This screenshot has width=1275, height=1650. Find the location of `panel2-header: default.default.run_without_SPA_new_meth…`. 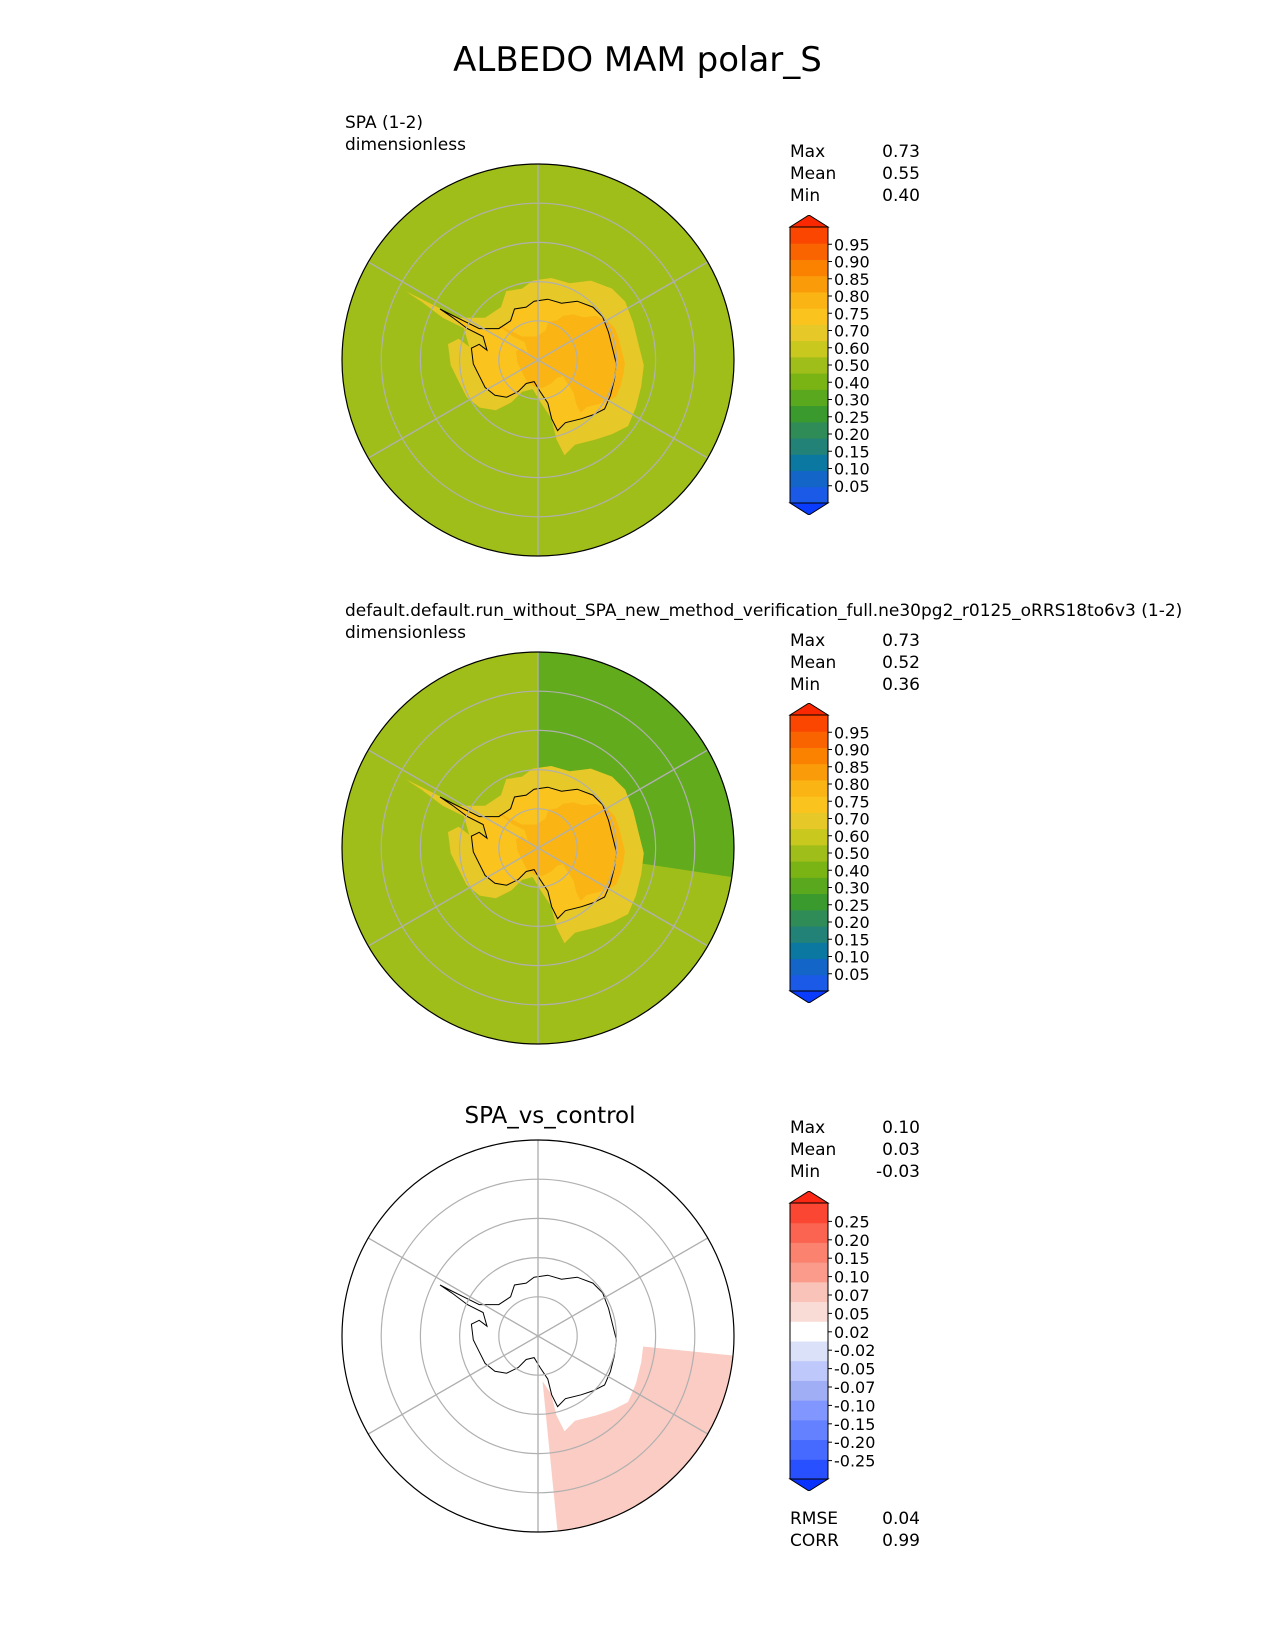

panel2-header: default.default.run_without_SPA_new_meth… is located at coordinates (763, 622).